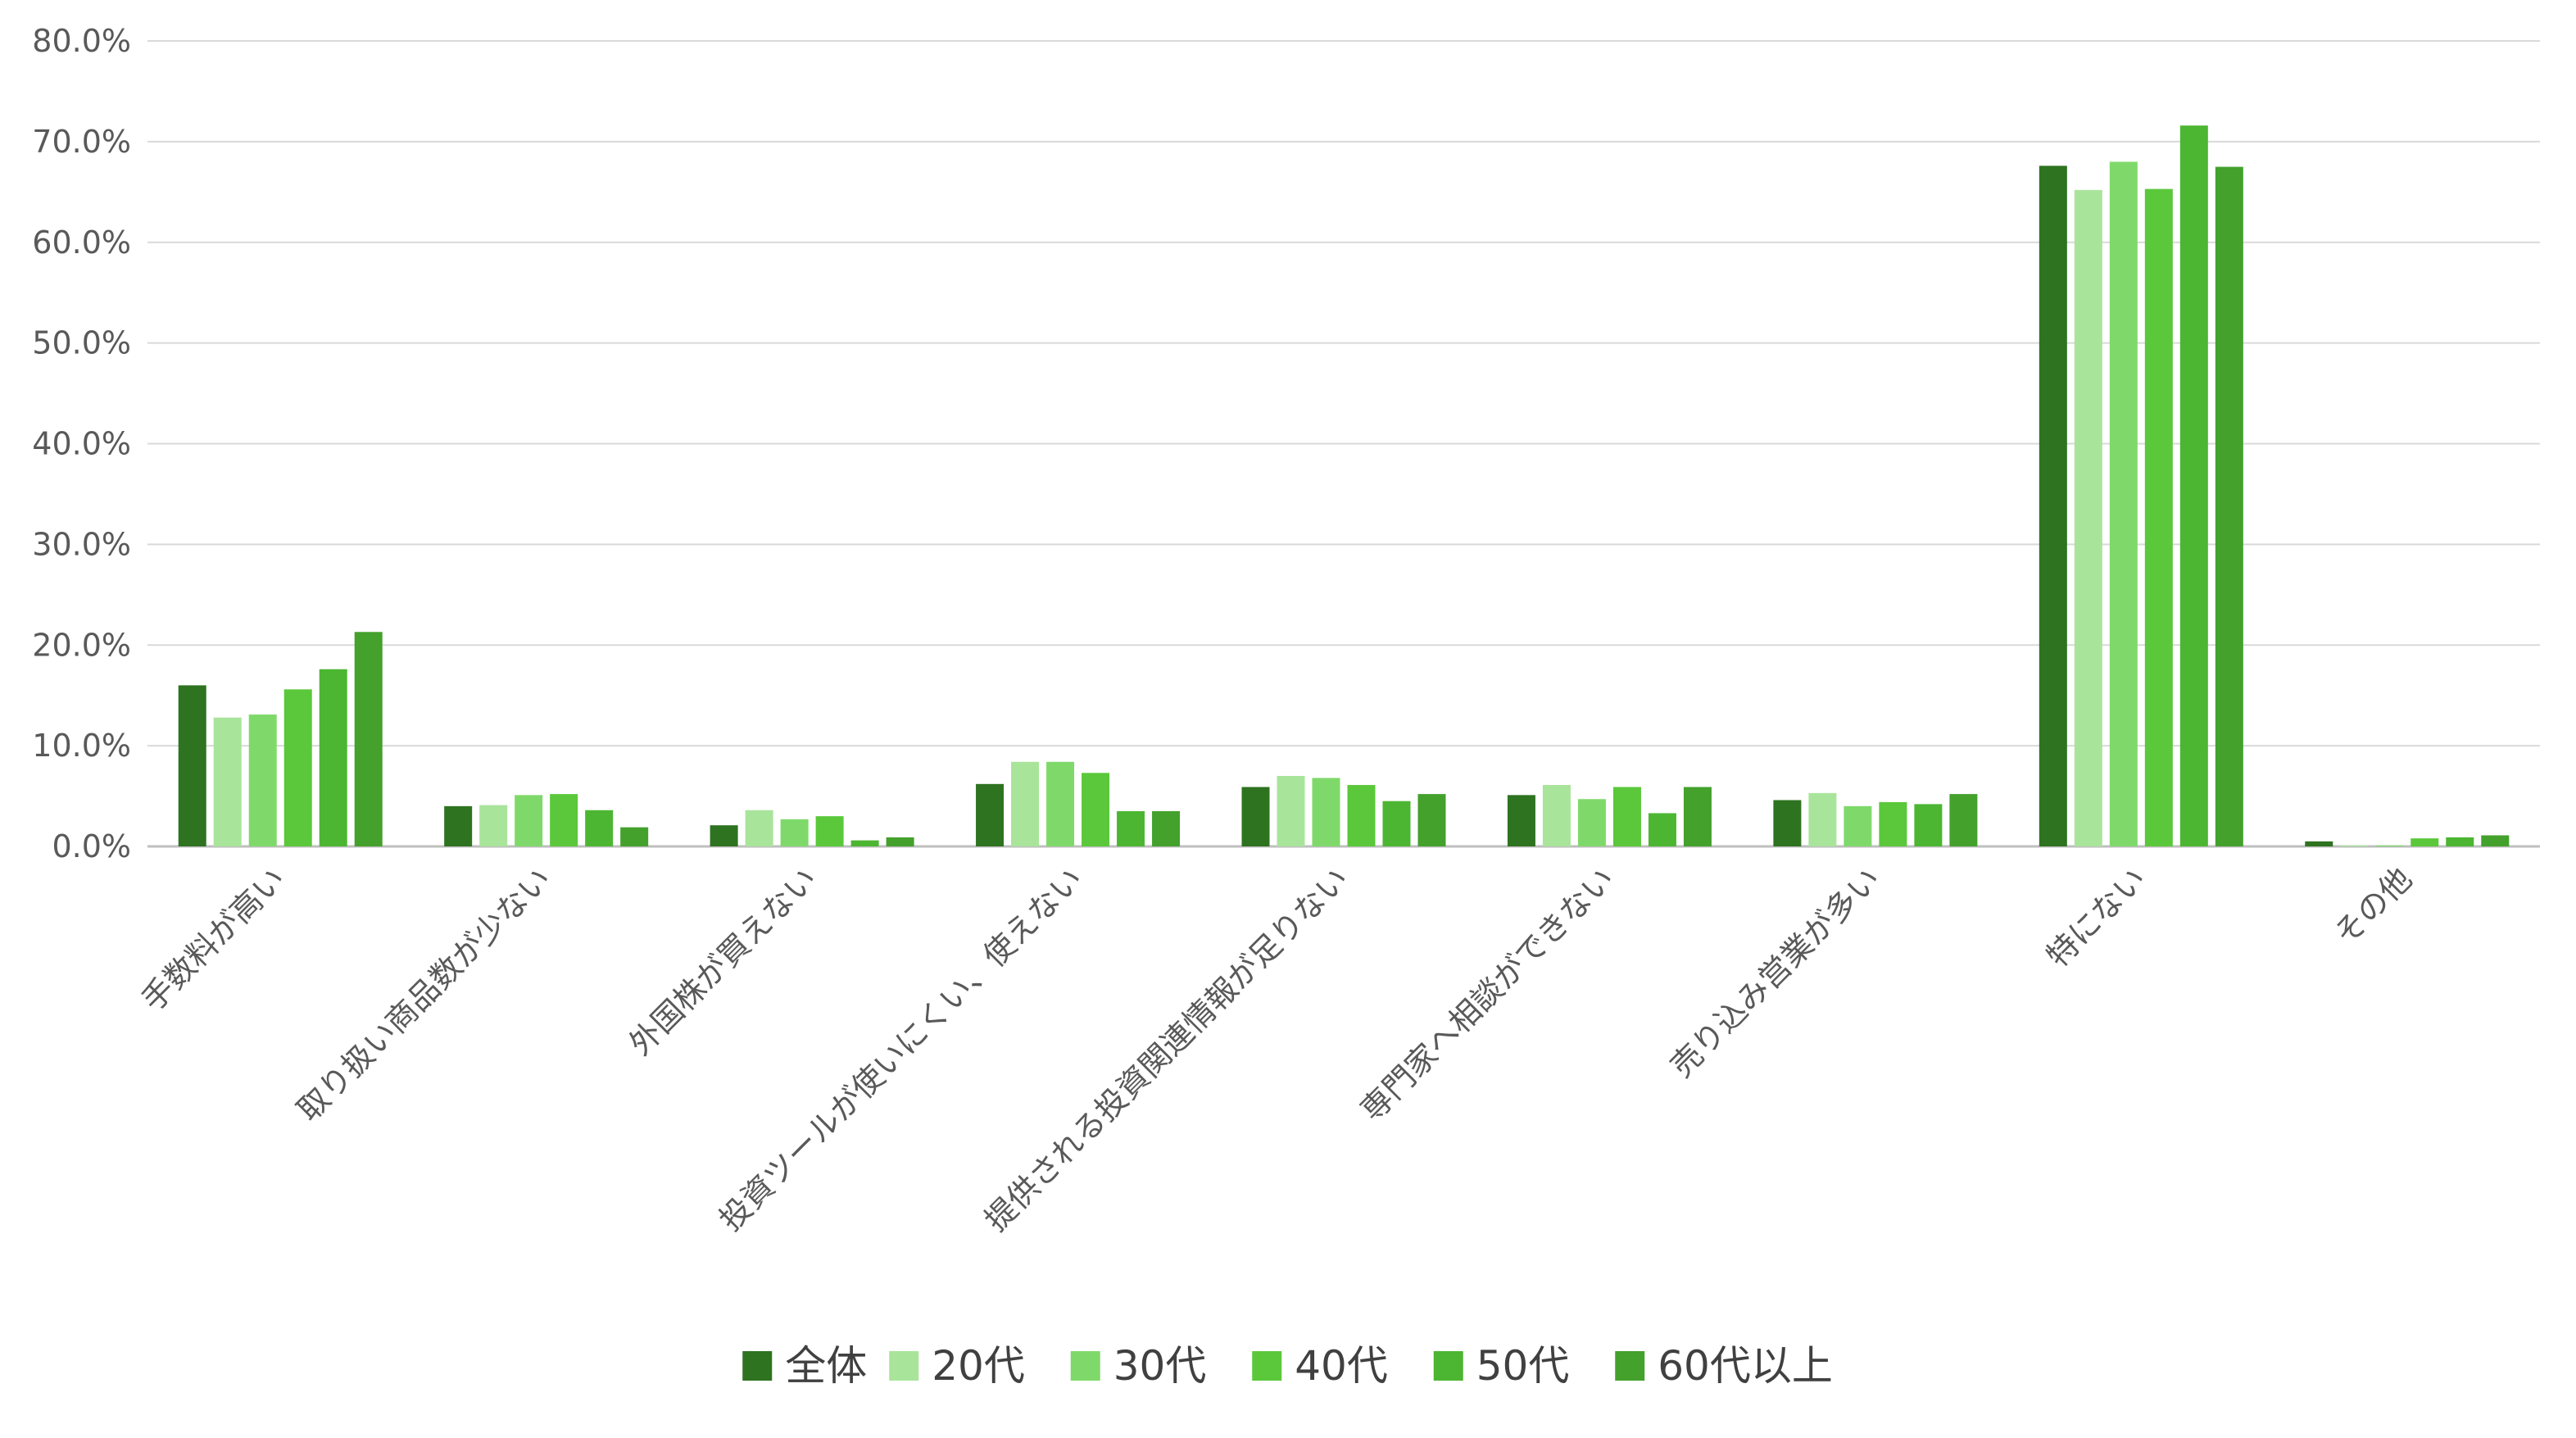 The image size is (2576, 1438). I want to click on x-category-label: 取り扱い商品数が少ない, so click(424, 994).